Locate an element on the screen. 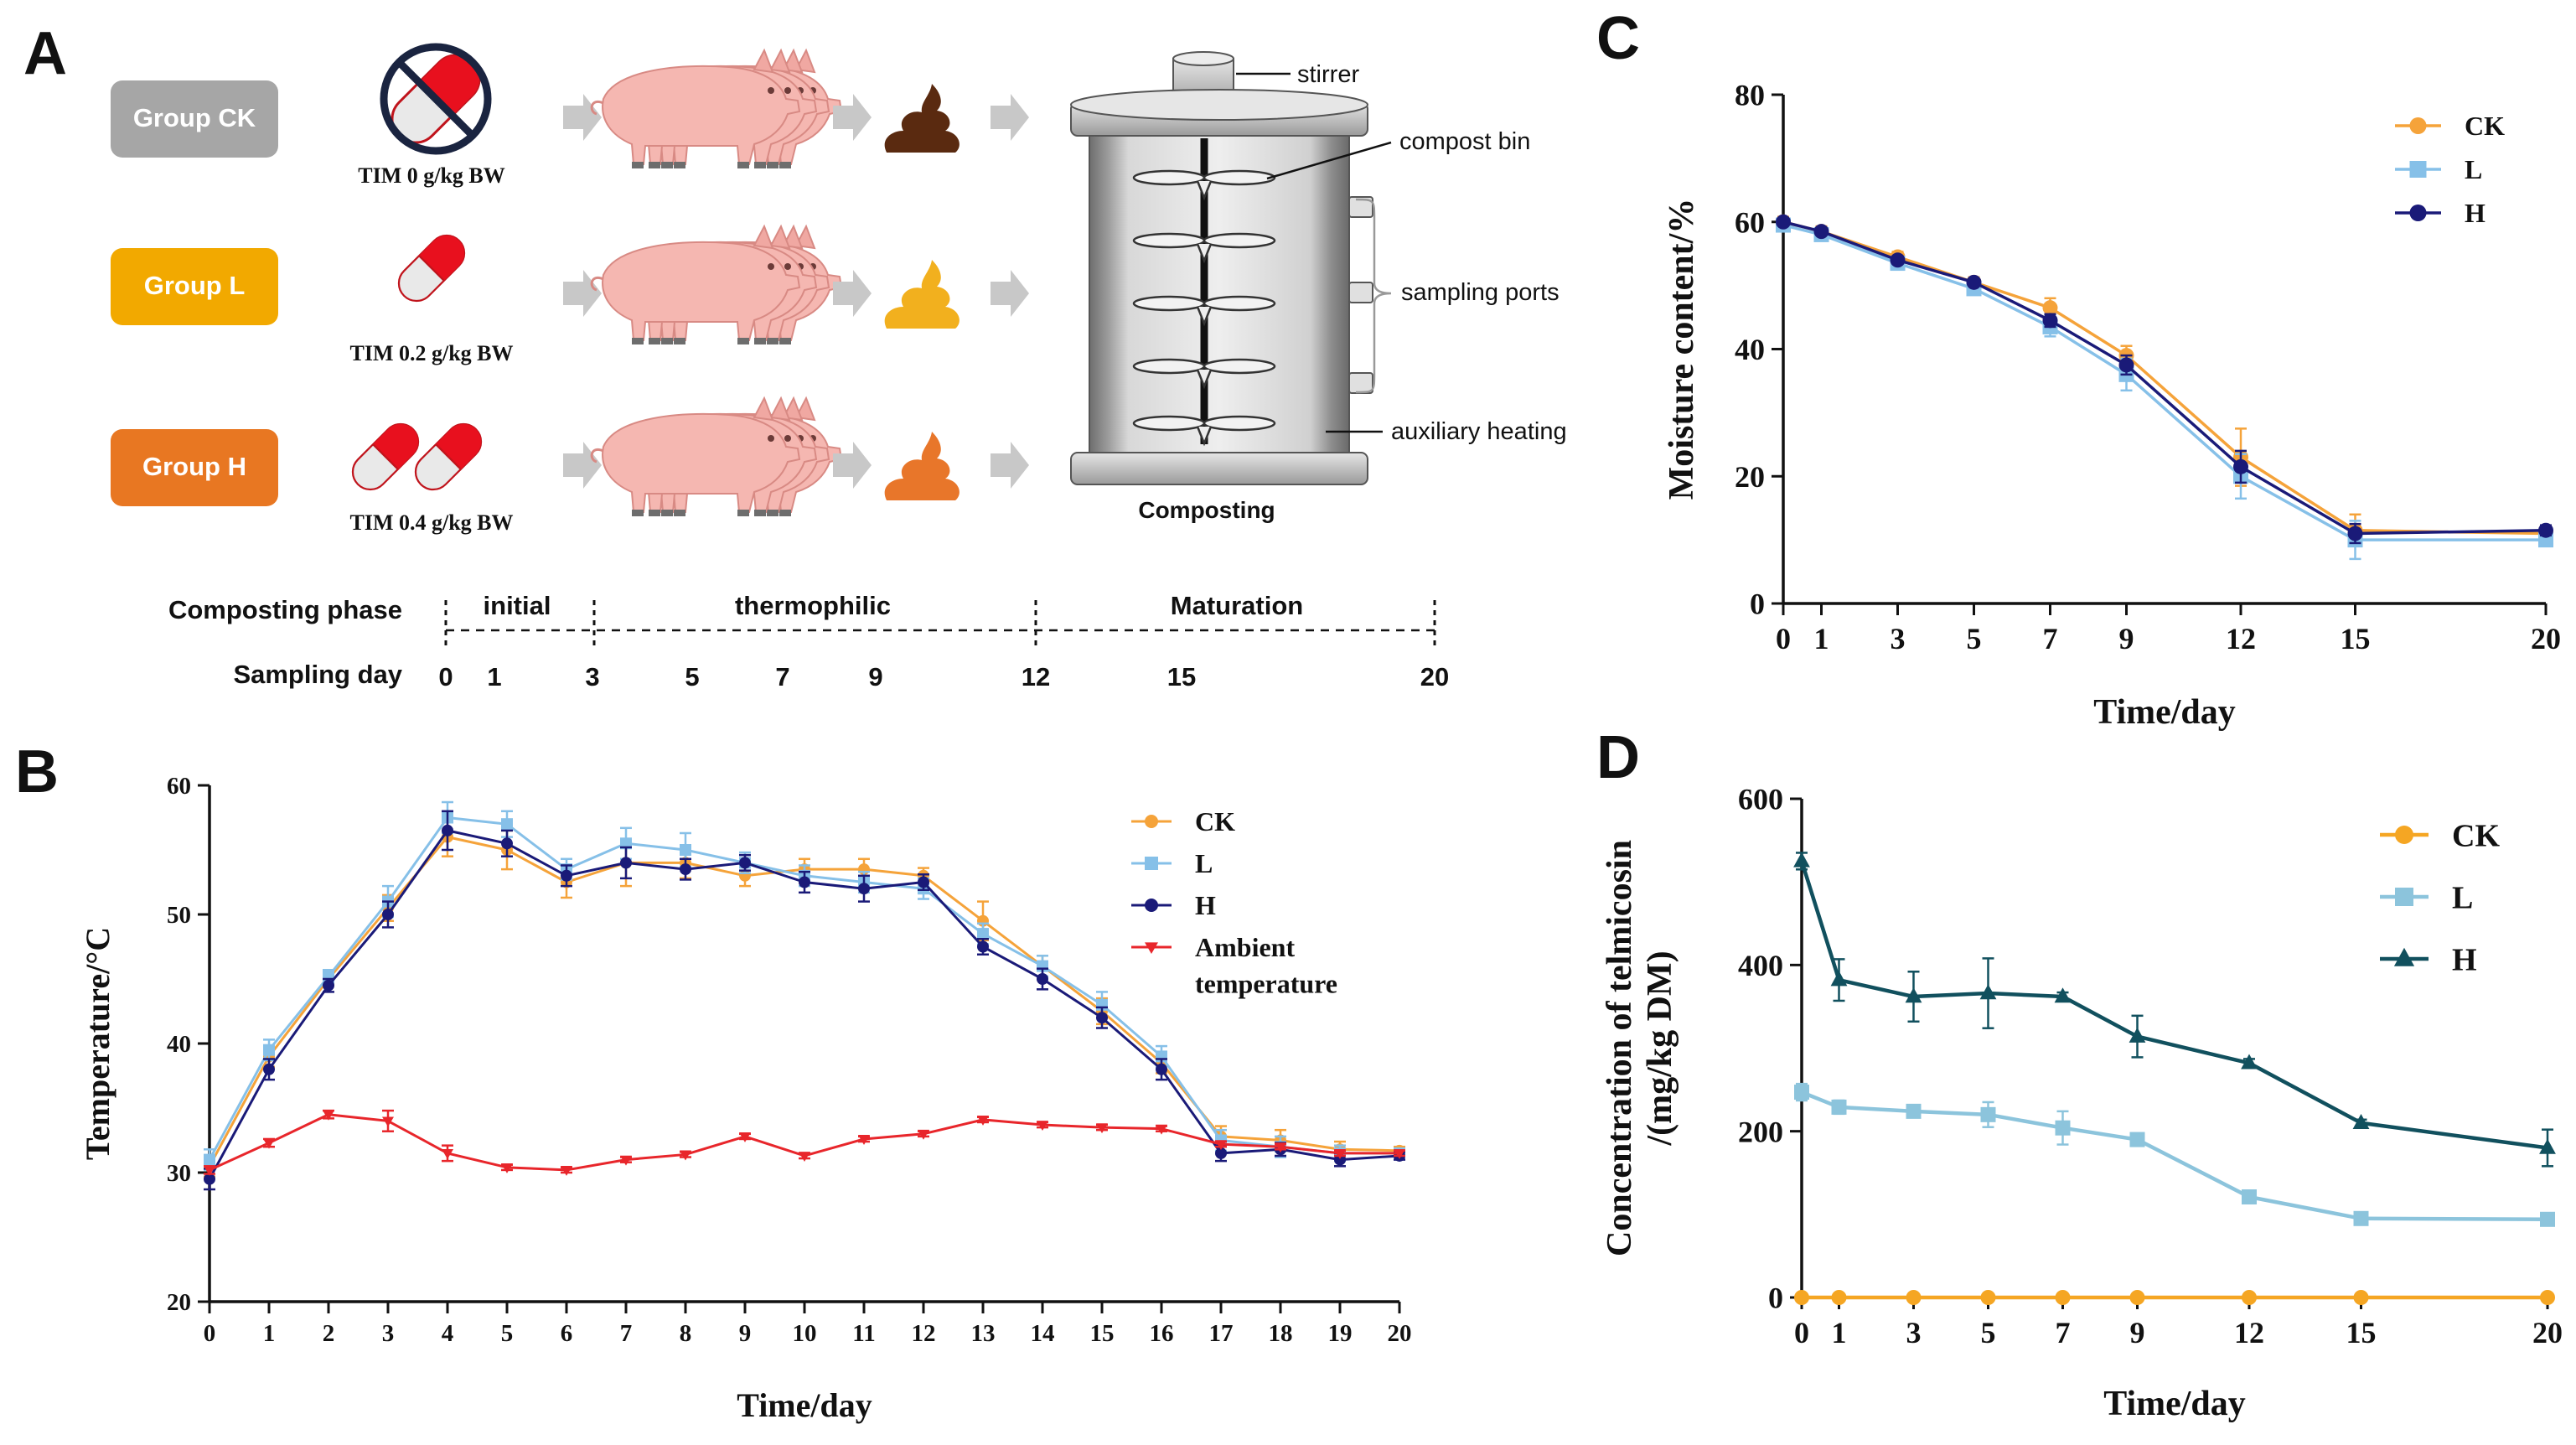 This screenshot has width=2576, height=1445. group-ck-dose: TIM 0 g/kg BW is located at coordinates (431, 175).